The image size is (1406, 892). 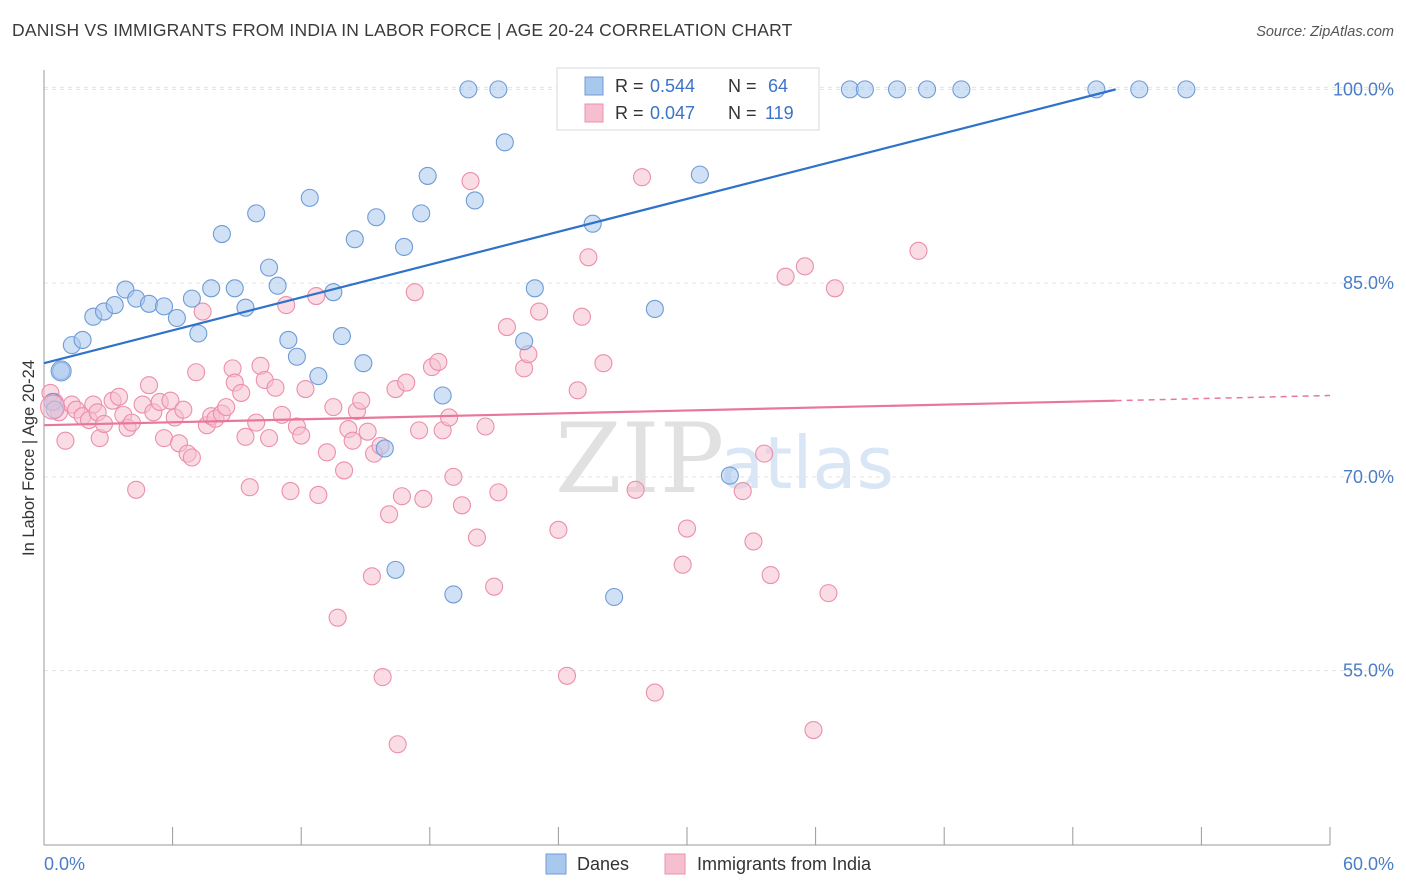 What do you see at coordinates (779, 113) in the screenshot?
I see `stats-n-value-india: 119` at bounding box center [779, 113].